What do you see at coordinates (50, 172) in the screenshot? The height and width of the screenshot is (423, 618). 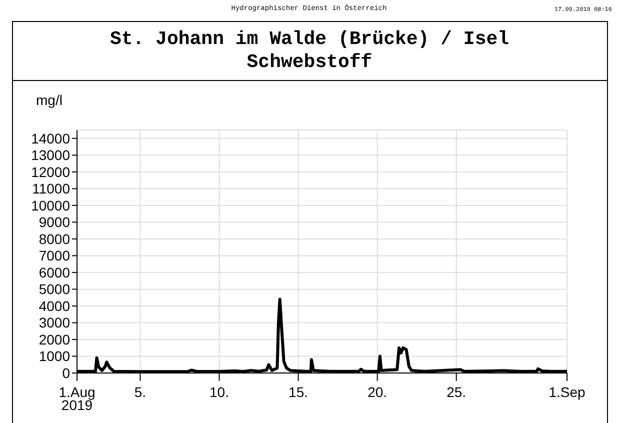 I see `y-tick-label: 12000` at bounding box center [50, 172].